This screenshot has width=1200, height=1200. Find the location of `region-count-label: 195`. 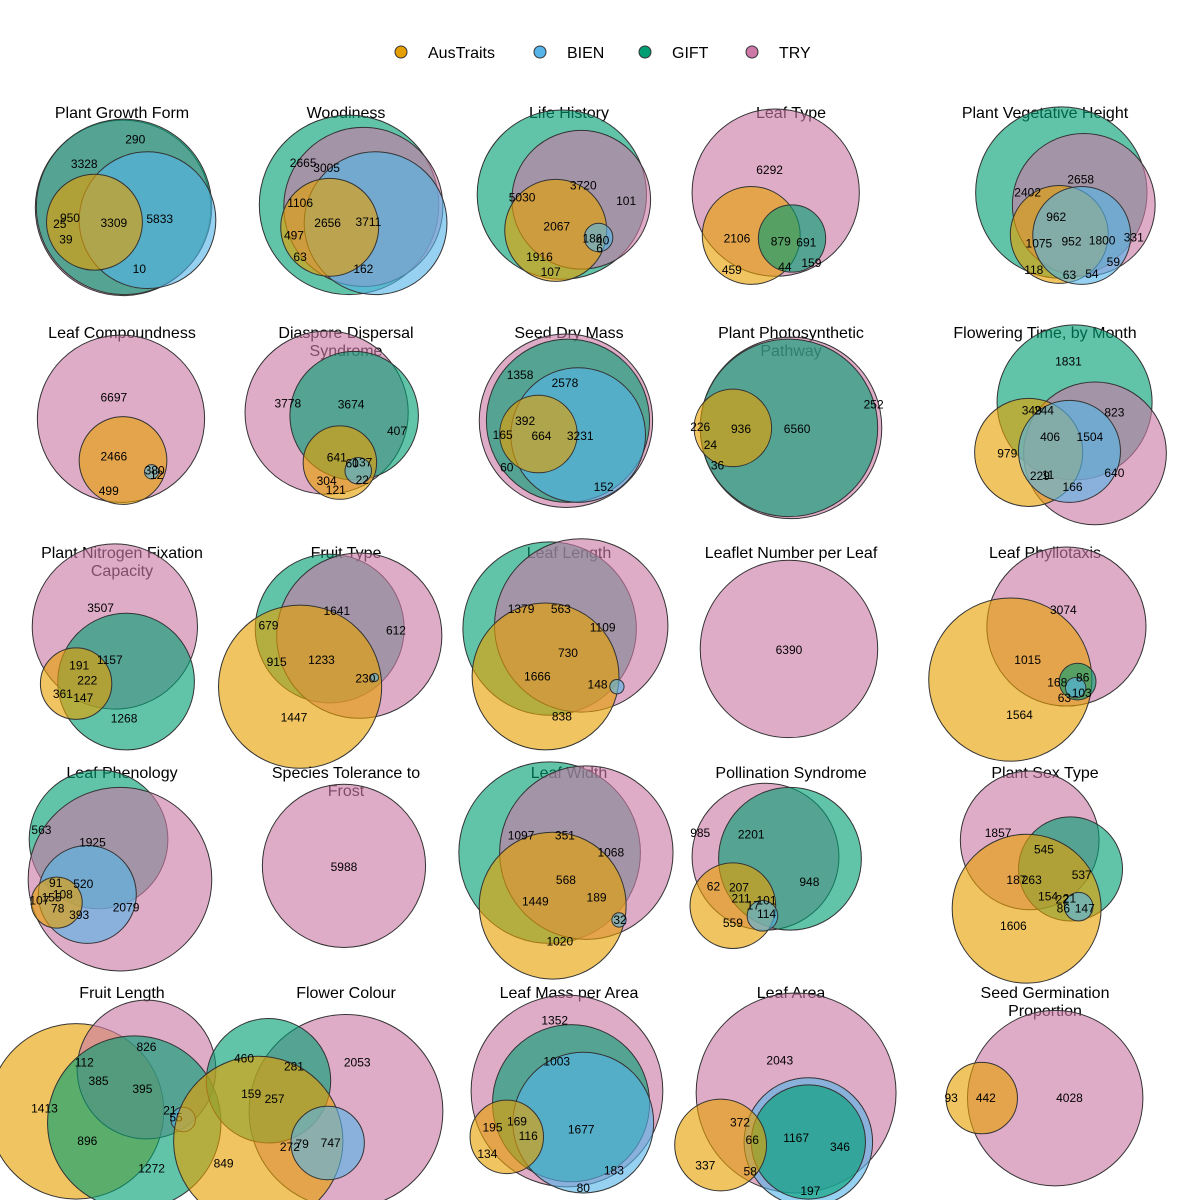

region-count-label: 195 is located at coordinates (492, 1128).